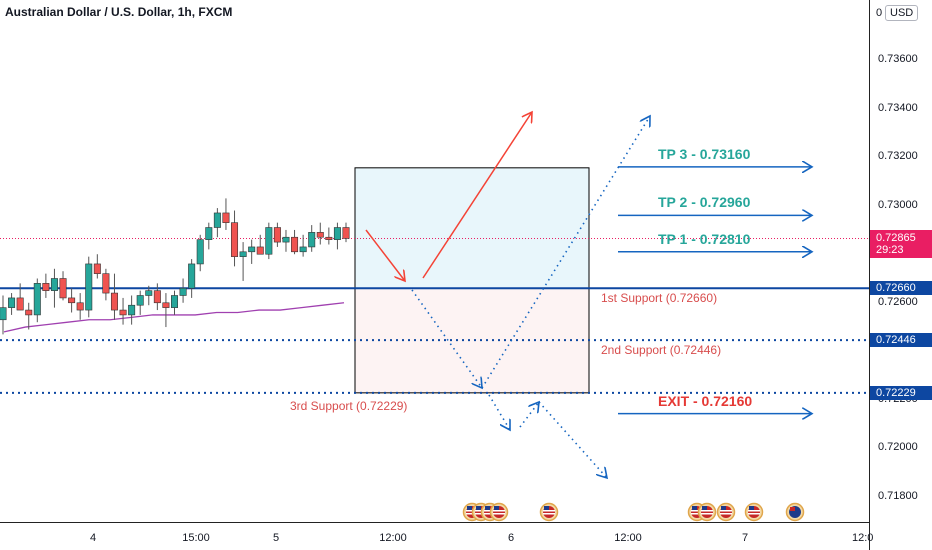  I want to click on exit-label: EXIT - 0.72160, so click(705, 400).